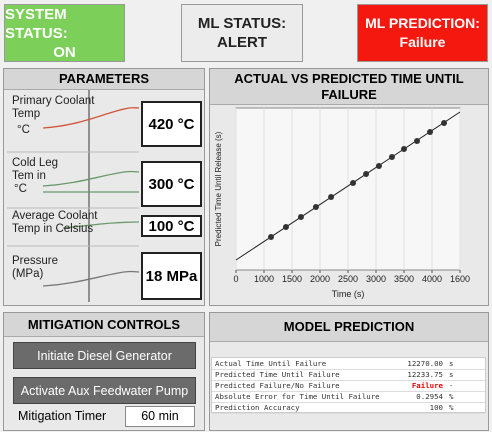 This screenshot has width=492, height=432. I want to click on panel-title: MITIGATION CONTROLS, so click(104, 325).